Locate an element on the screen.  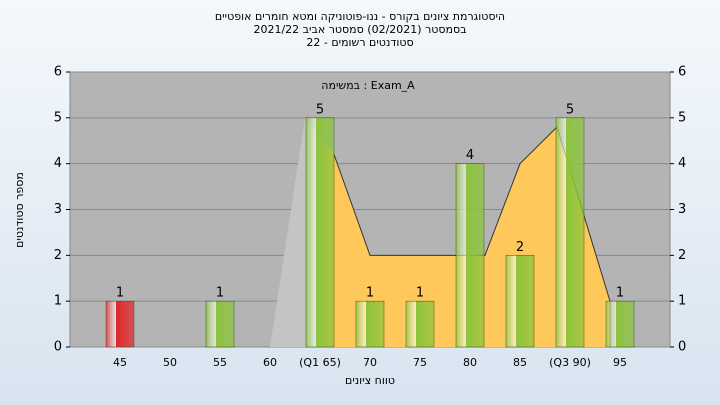
title-line: בסמסטר (02/2021) סמסטר אביב 2021/22 is located at coordinates (359, 29).